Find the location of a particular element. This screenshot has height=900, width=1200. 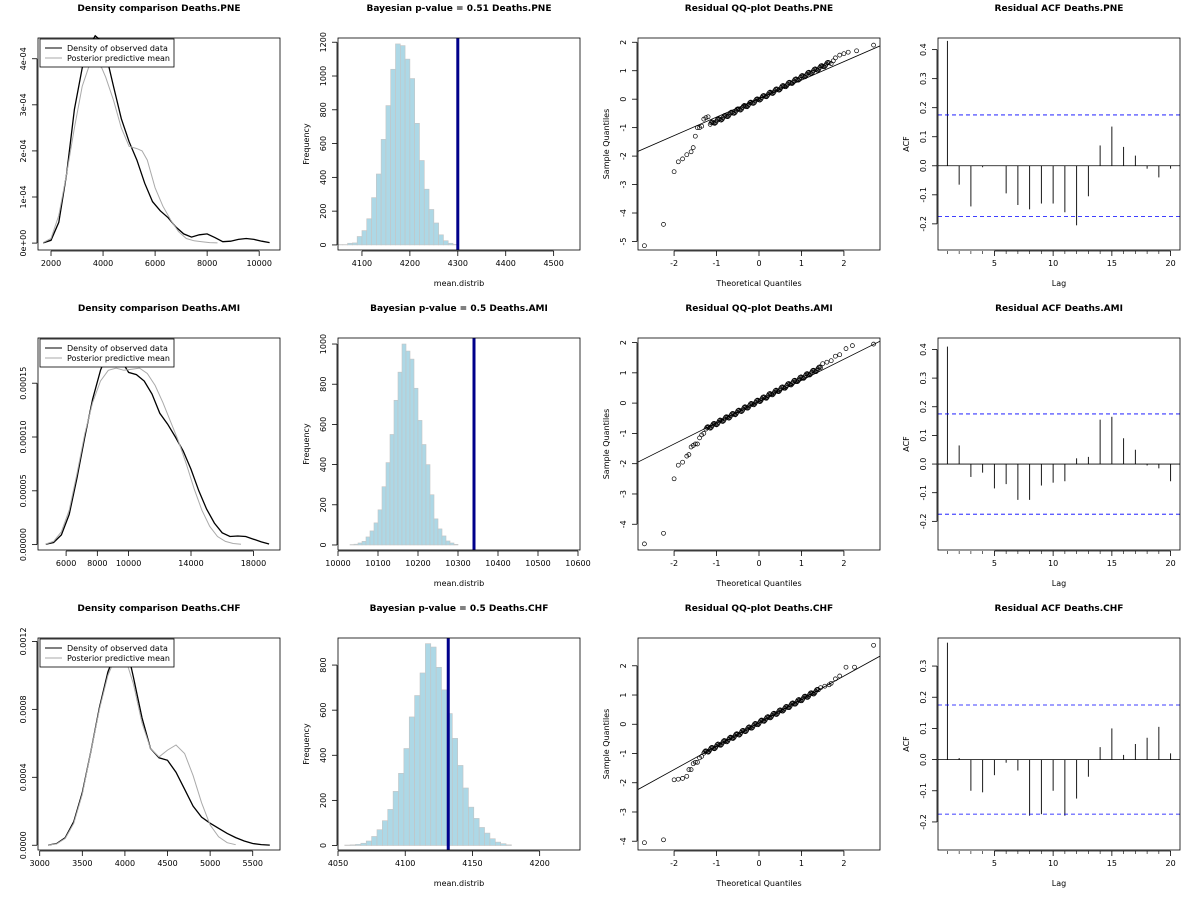

x-tick-label: 1 is located at coordinates (801, 263).